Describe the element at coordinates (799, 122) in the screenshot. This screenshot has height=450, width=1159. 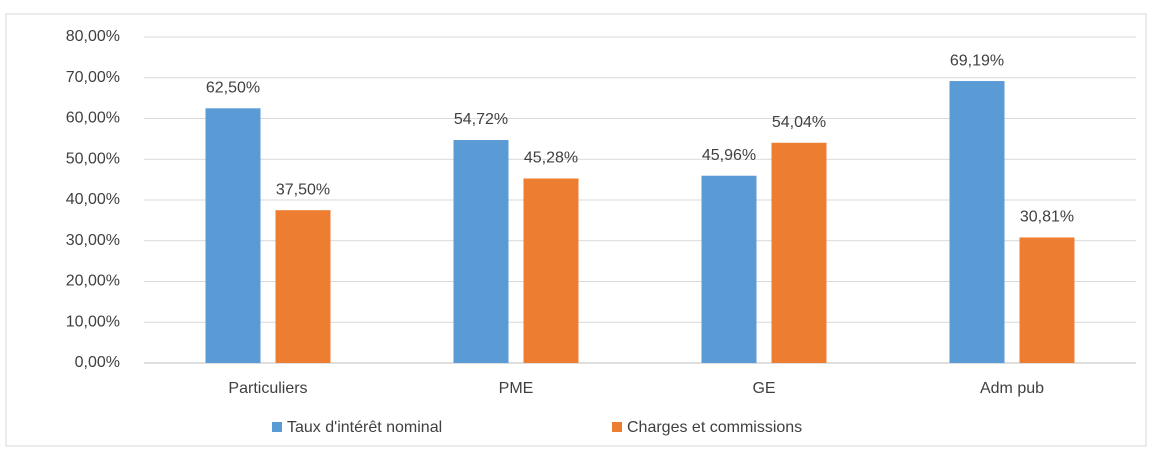
I see `value-label: 54,04%` at that location.